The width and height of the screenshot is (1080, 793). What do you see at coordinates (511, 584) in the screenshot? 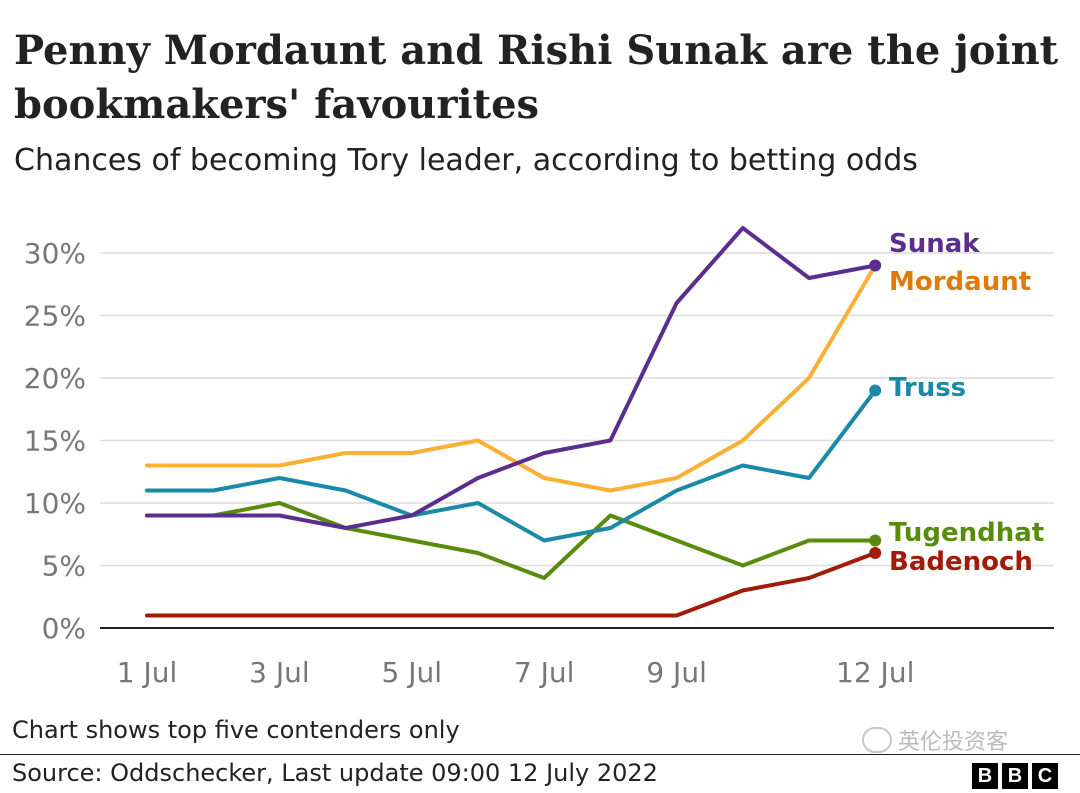
I see `series-line-badenoch` at bounding box center [511, 584].